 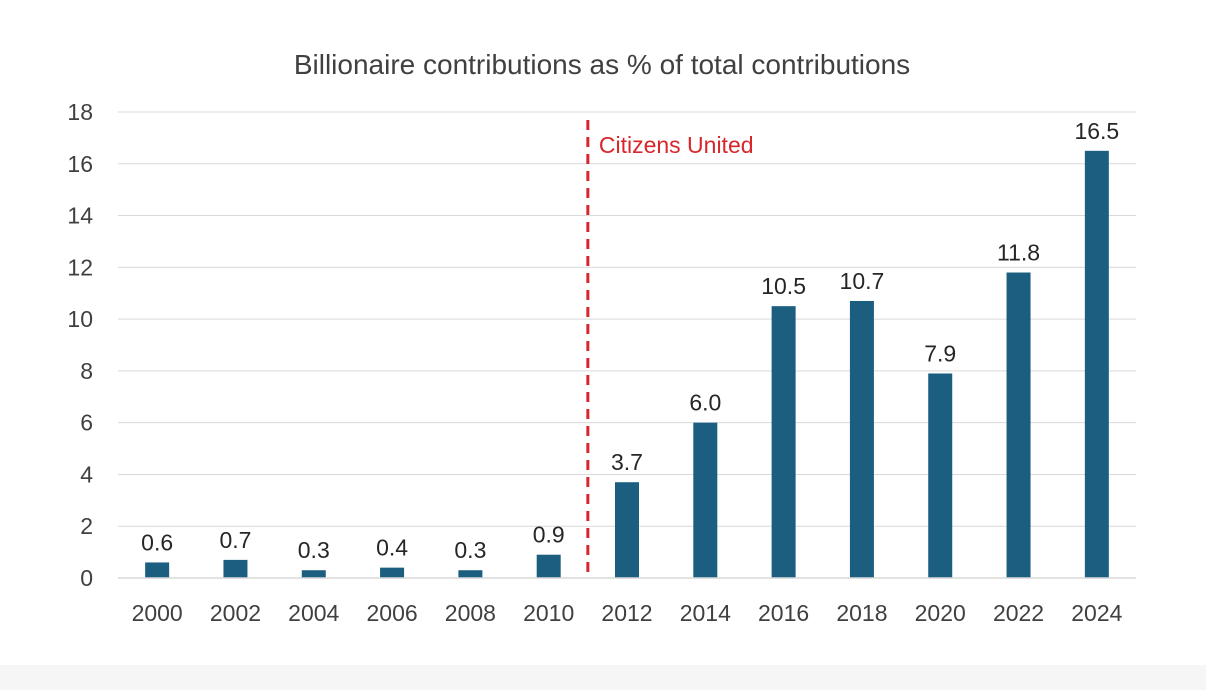 I want to click on data-label-2000: 0.6, so click(x=157, y=542).